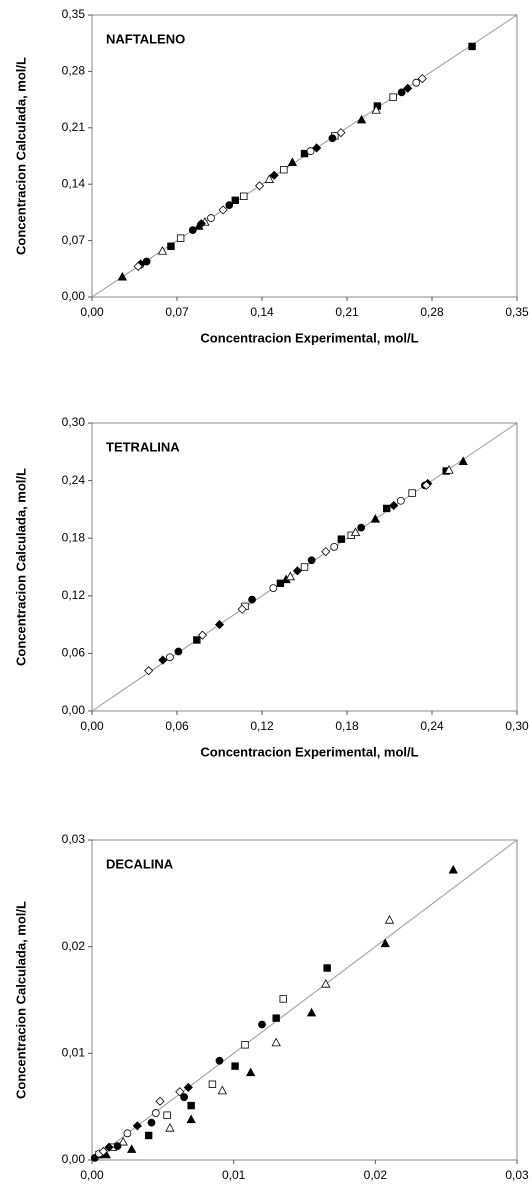  Describe the element at coordinates (376, 1175) in the screenshot. I see `x-tick-label: 0,02` at that location.